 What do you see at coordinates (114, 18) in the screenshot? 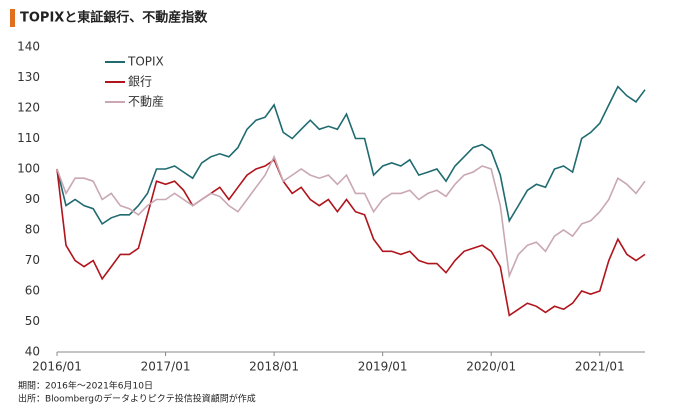
I see `chart-title: TOPIXと東証銀行、不動産指数` at bounding box center [114, 18].